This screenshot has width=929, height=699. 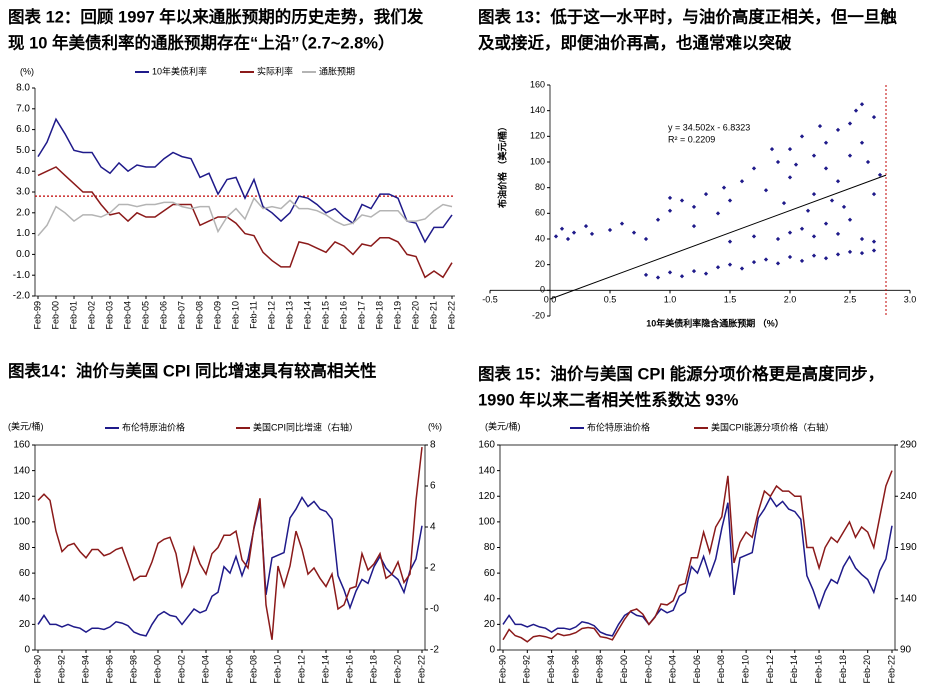 I want to click on y-unit: (%), so click(x=27, y=71).